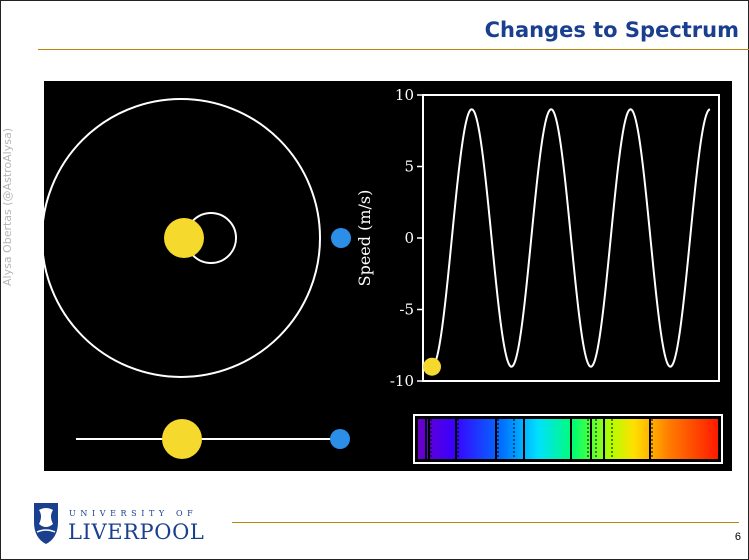 The height and width of the screenshot is (560, 749). Describe the element at coordinates (136, 532) in the screenshot. I see `logo-line2: LIVERPOOL` at that location.